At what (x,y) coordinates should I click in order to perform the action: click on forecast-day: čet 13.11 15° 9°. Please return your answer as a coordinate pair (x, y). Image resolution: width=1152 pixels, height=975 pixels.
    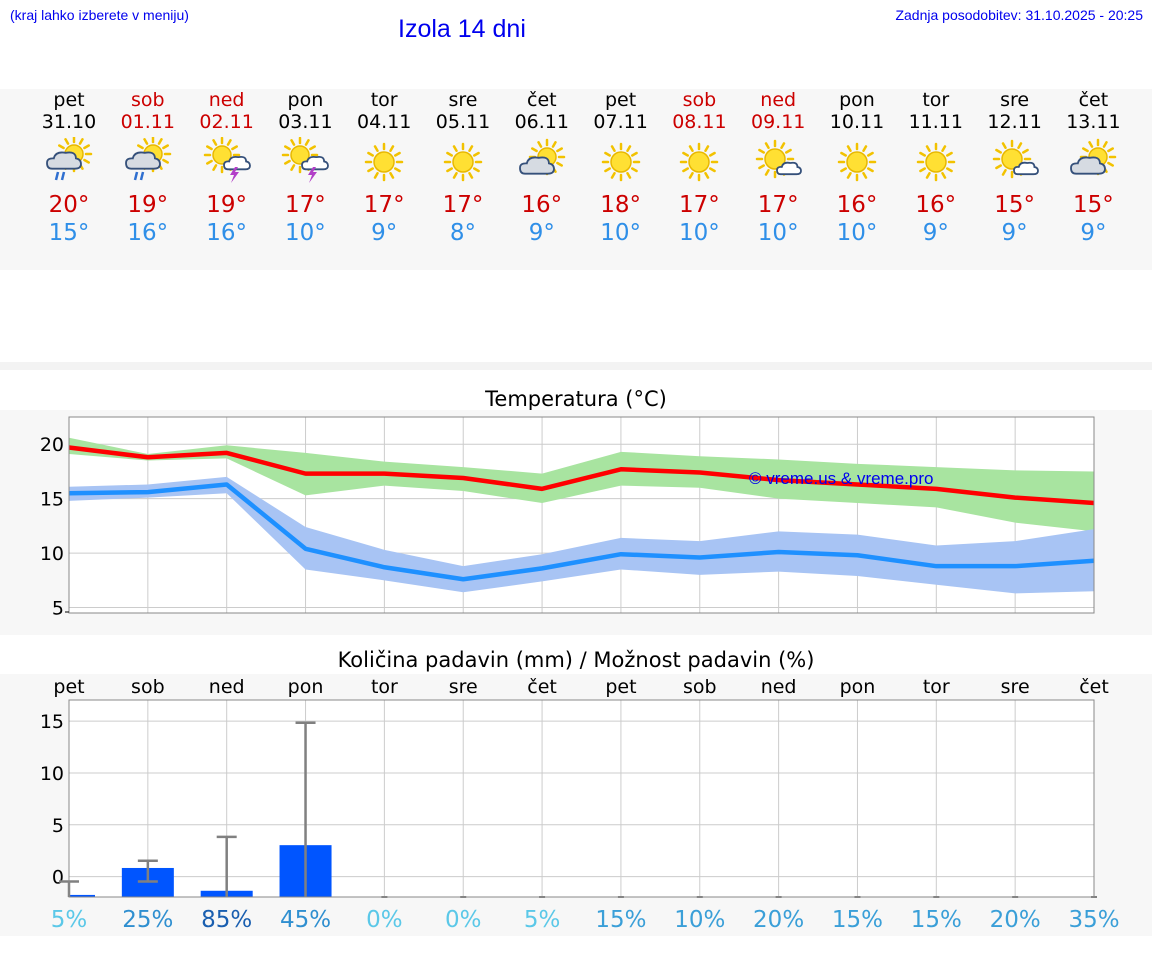
    Looking at the image, I should click on (1093, 168).